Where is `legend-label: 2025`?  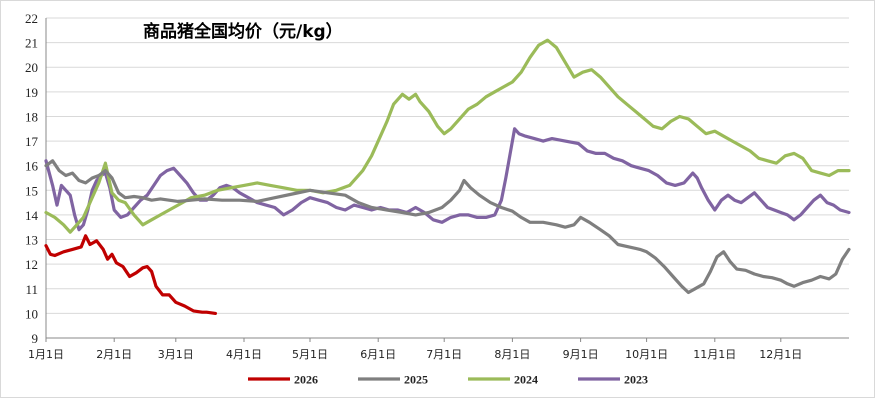 legend-label: 2025 is located at coordinates (416, 380).